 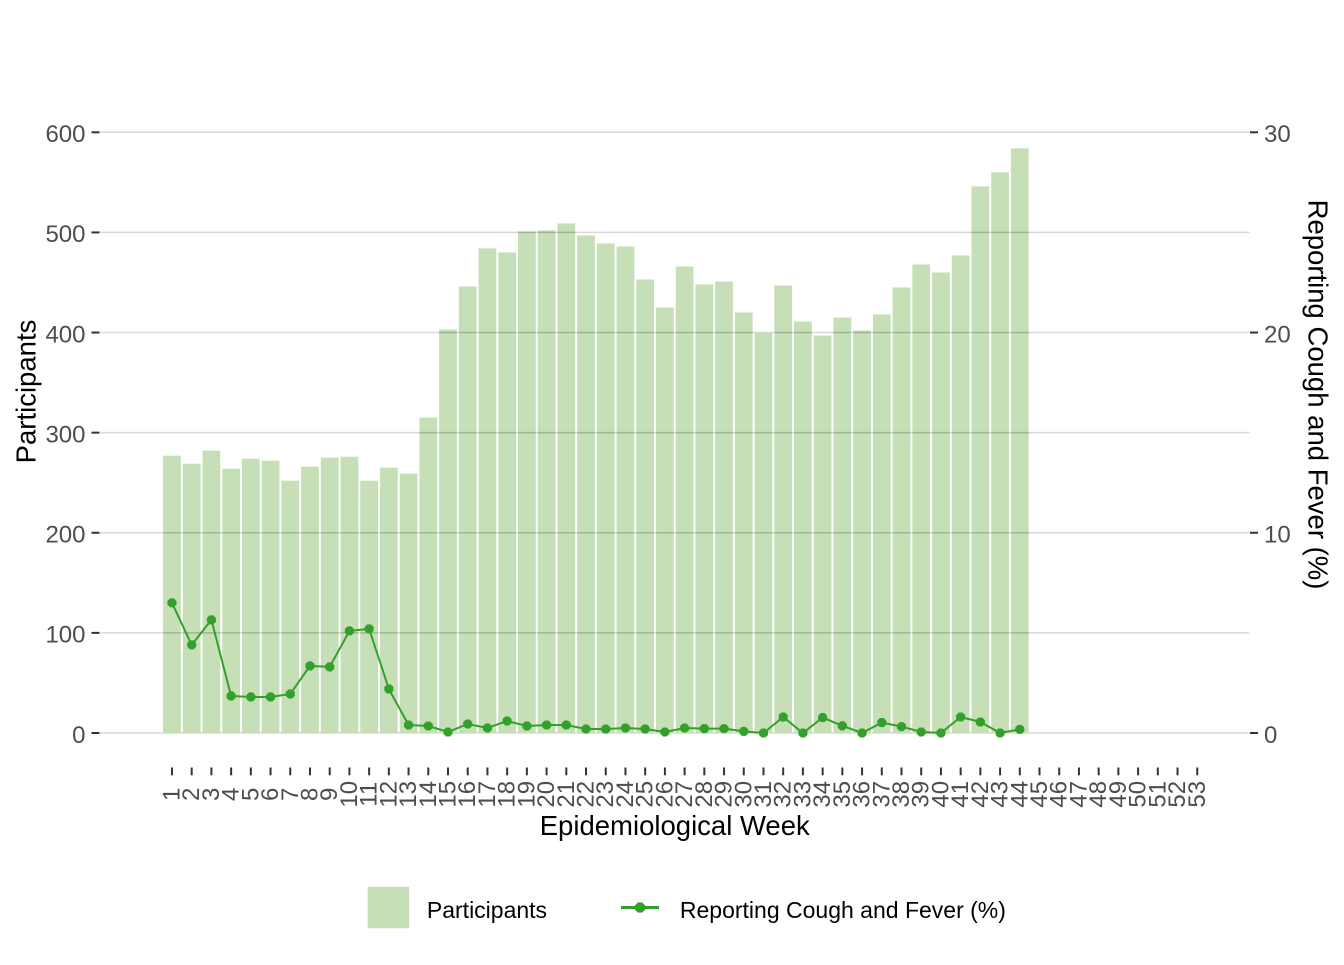 I want to click on svg-text: 38, so click(x=901, y=794).